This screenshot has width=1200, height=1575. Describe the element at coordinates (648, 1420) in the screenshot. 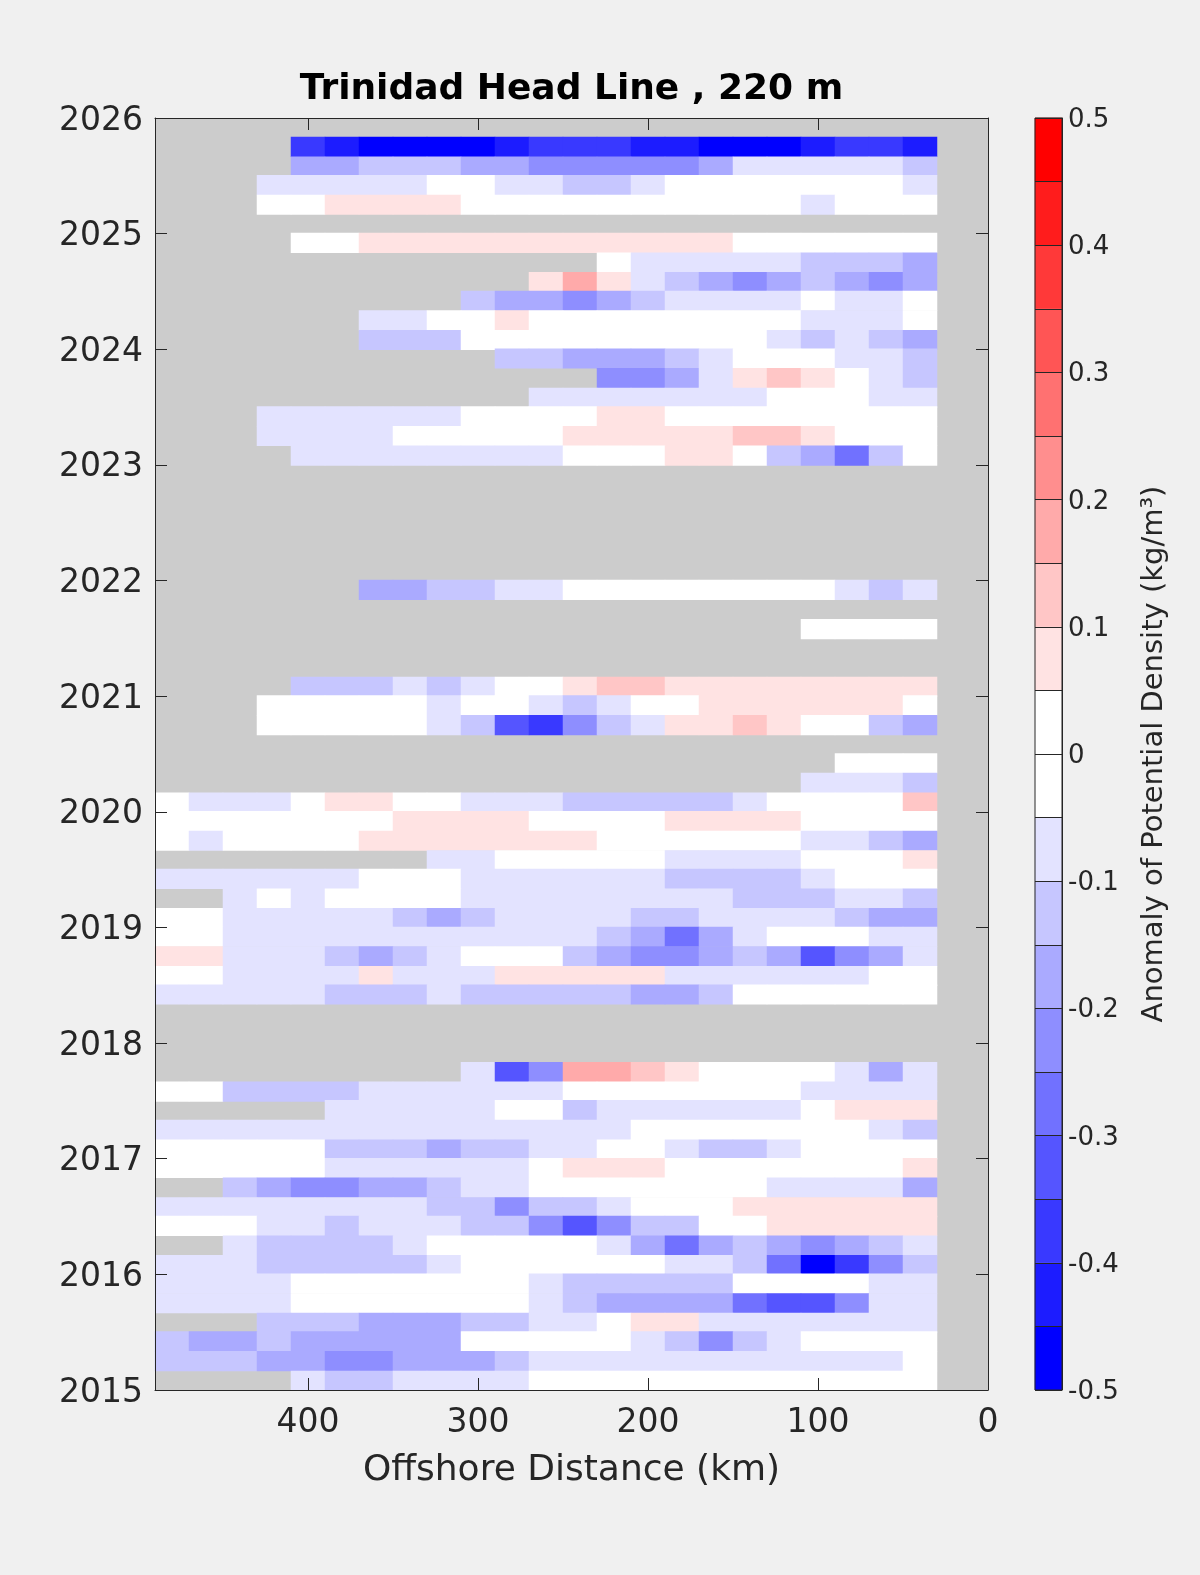

I see `x-tick-label: 200` at that location.